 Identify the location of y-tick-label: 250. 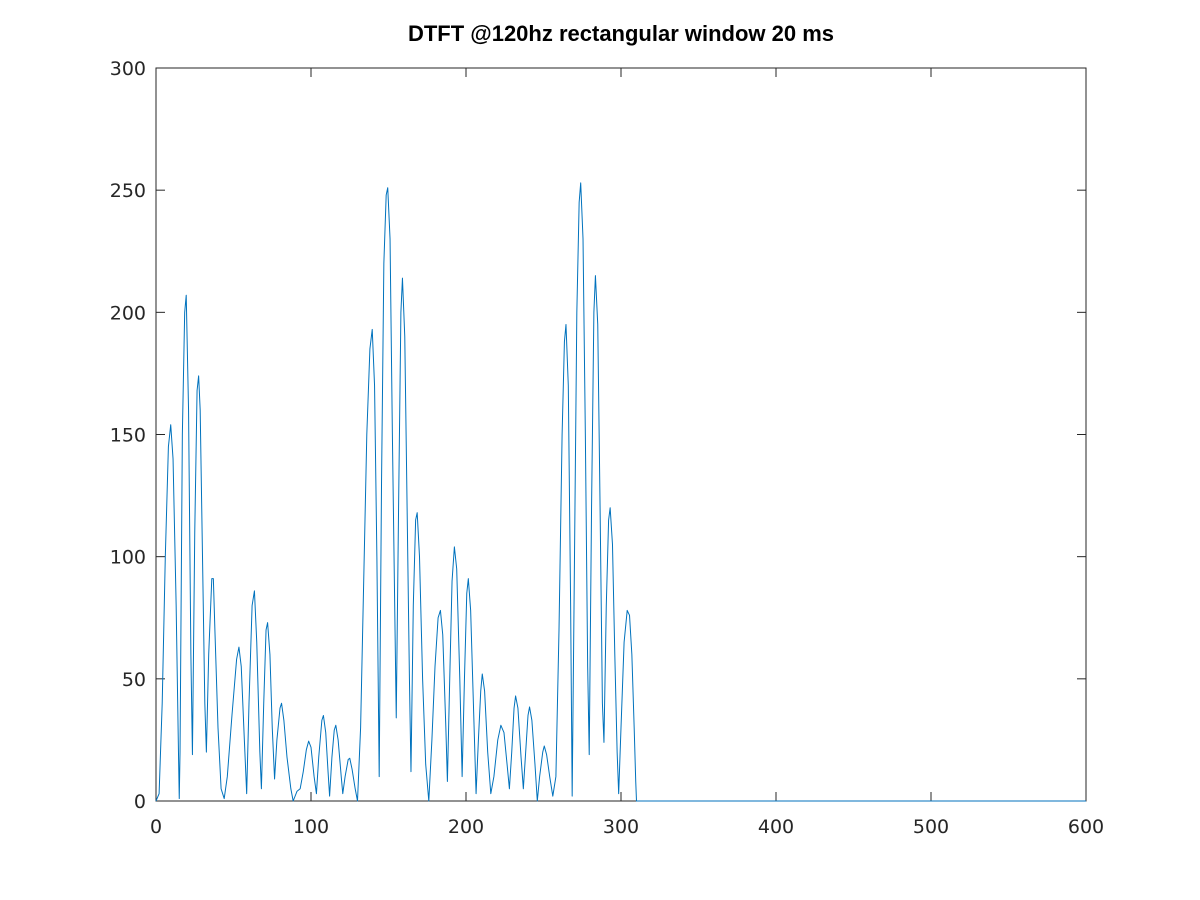
(128, 191).